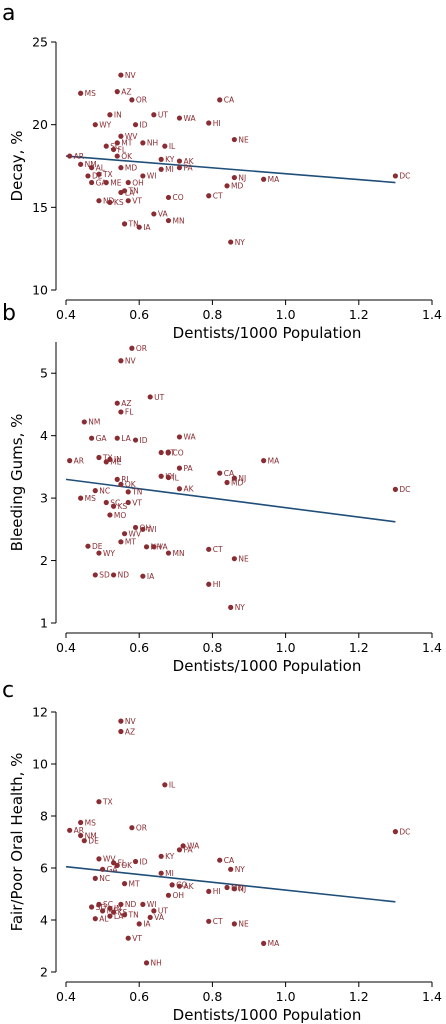 This screenshot has width=446, height=1024. I want to click on data-point-label: KY, so click(170, 159).